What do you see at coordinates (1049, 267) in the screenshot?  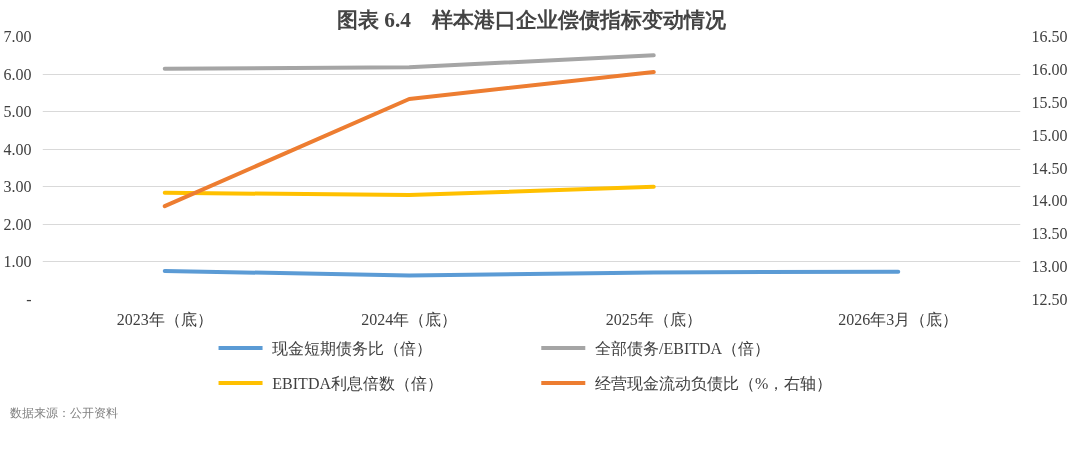 I see `y2-tick-label: 13.00` at bounding box center [1049, 267].